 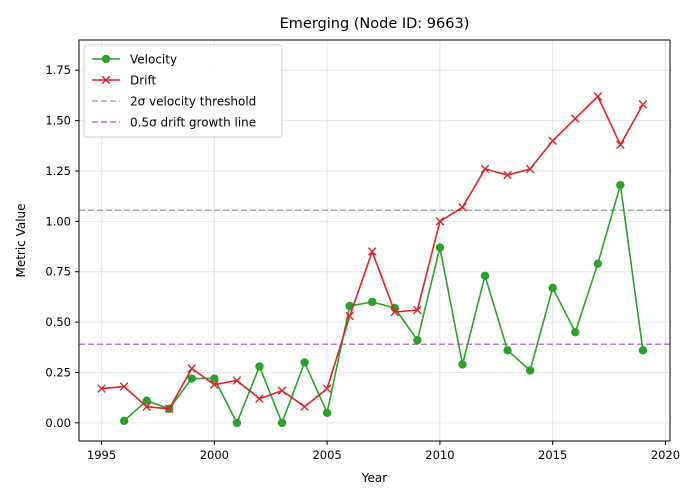 I want to click on legend-label: Drift, so click(x=143, y=81).